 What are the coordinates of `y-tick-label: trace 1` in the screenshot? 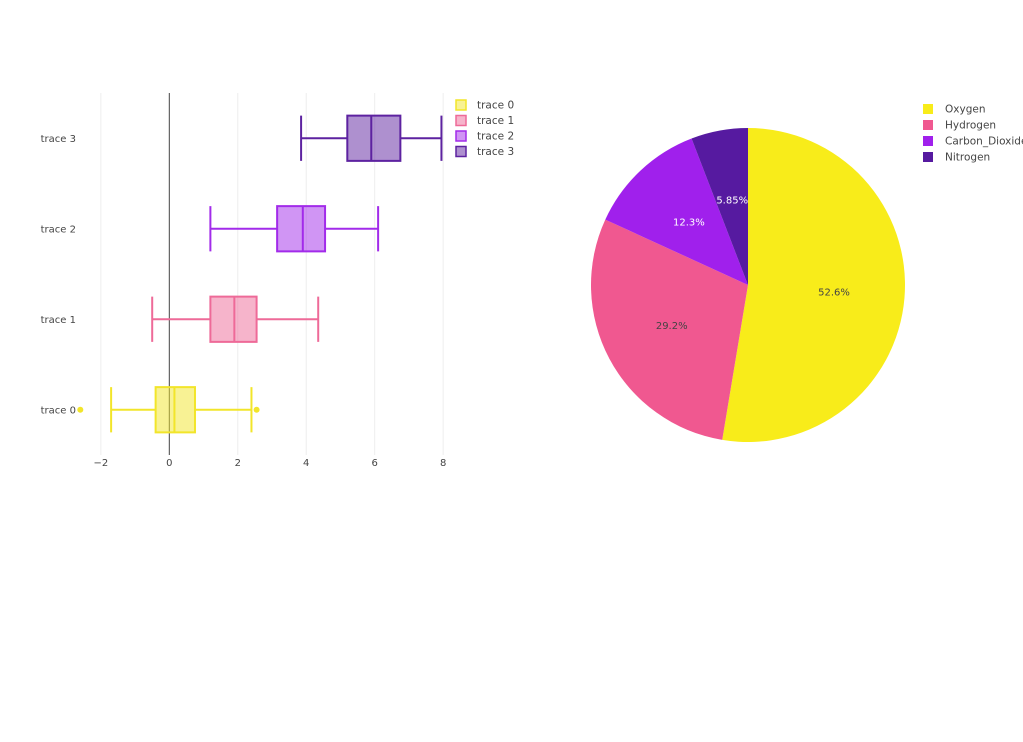 It's located at (58, 320).